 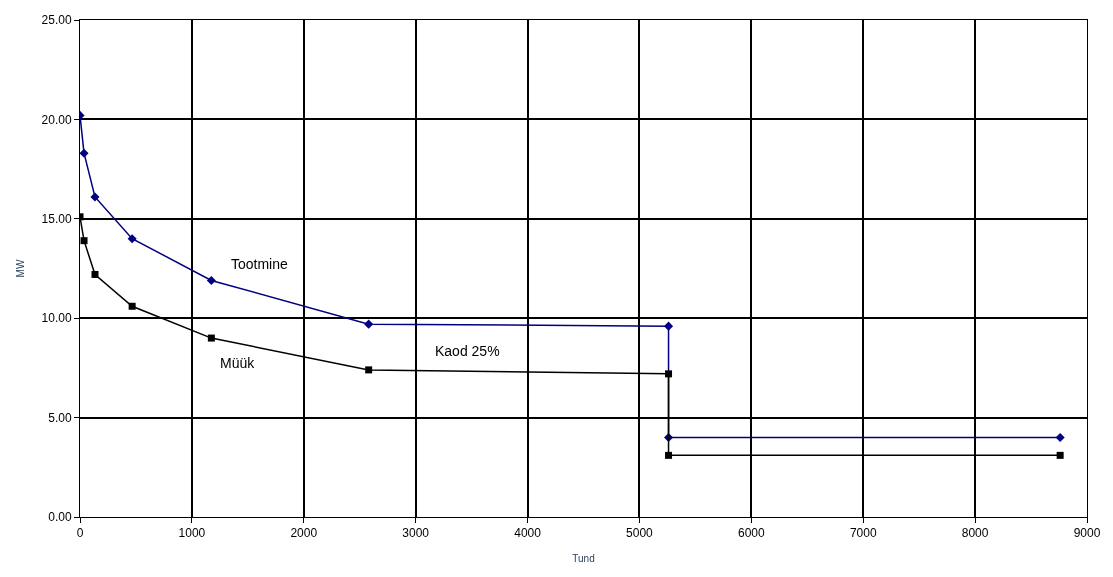 I want to click on x-tick-label: 8000, so click(x=975, y=533).